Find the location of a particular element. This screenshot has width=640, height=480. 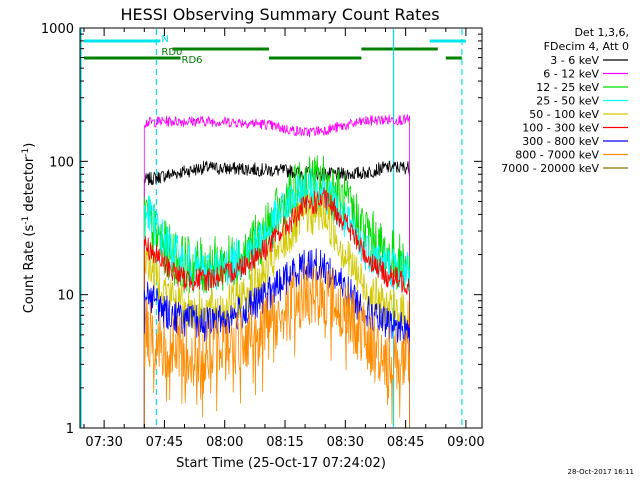

y-tick-label-1000: 1000 is located at coordinates (57, 29).